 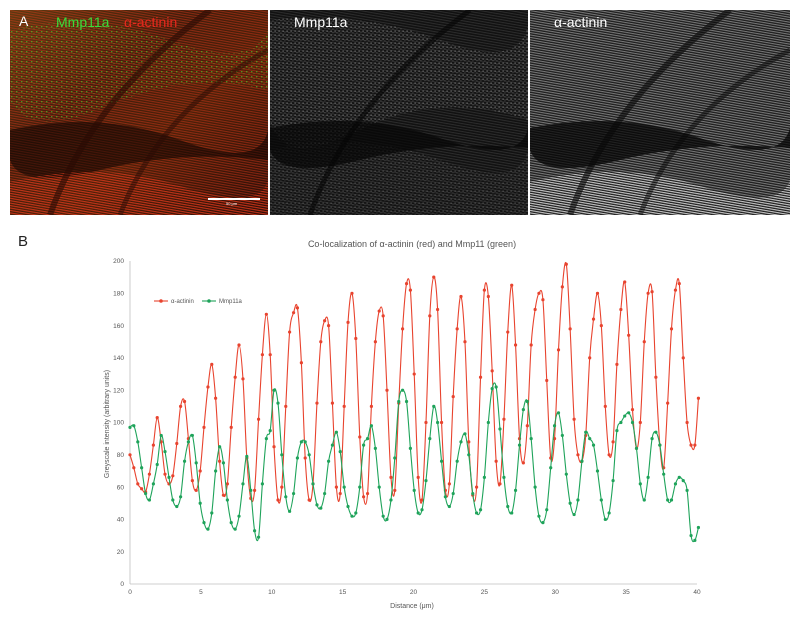 What do you see at coordinates (660, 112) in the screenshot?
I see `actinin-micrograph` at bounding box center [660, 112].